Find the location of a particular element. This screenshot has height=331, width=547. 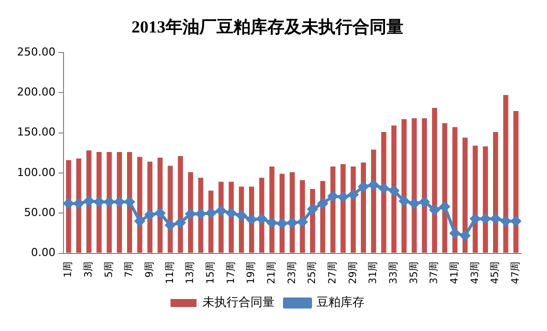

x-tick-label: 9周 is located at coordinates (150, 269).